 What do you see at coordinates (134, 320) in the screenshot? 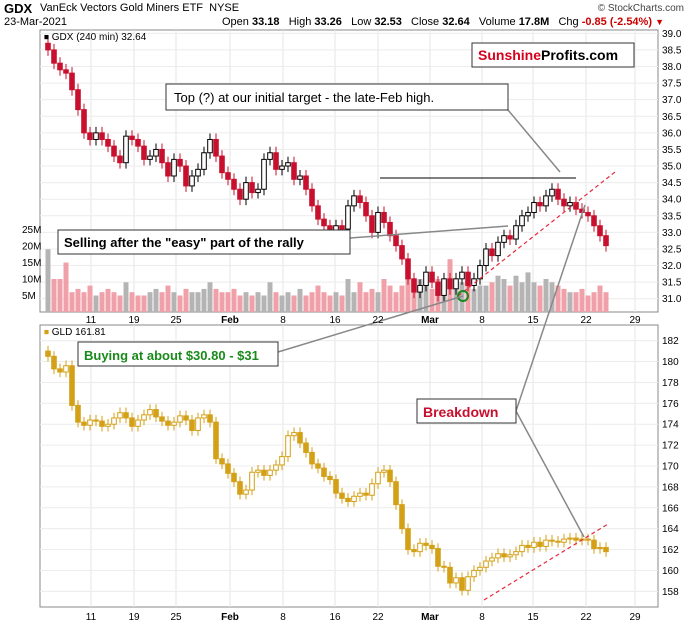
I see `gdx-x-tick-label: 19` at bounding box center [134, 320].